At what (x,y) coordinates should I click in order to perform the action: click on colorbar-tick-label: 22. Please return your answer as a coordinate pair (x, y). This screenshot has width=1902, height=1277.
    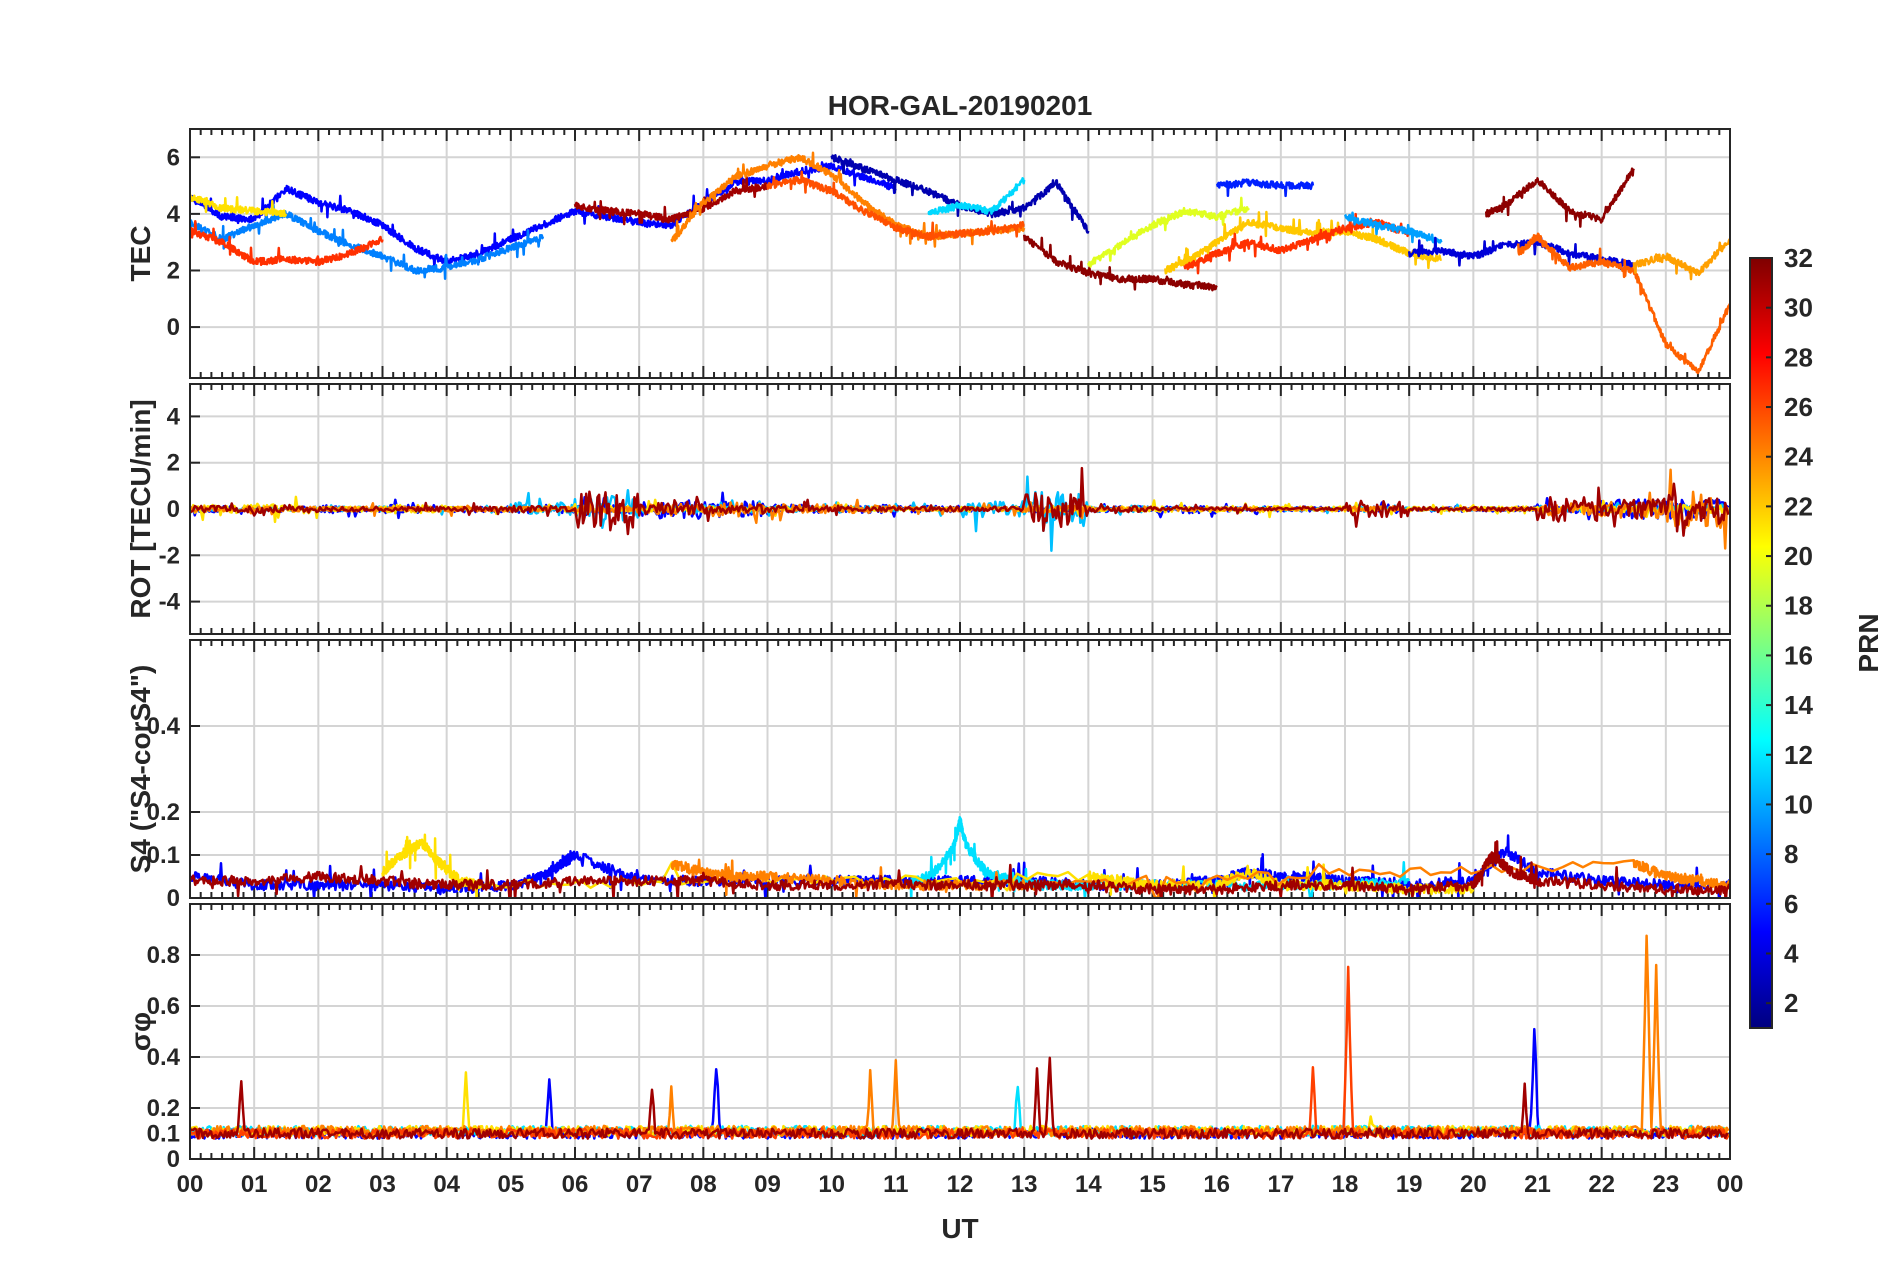
    Looking at the image, I should click on (1798, 506).